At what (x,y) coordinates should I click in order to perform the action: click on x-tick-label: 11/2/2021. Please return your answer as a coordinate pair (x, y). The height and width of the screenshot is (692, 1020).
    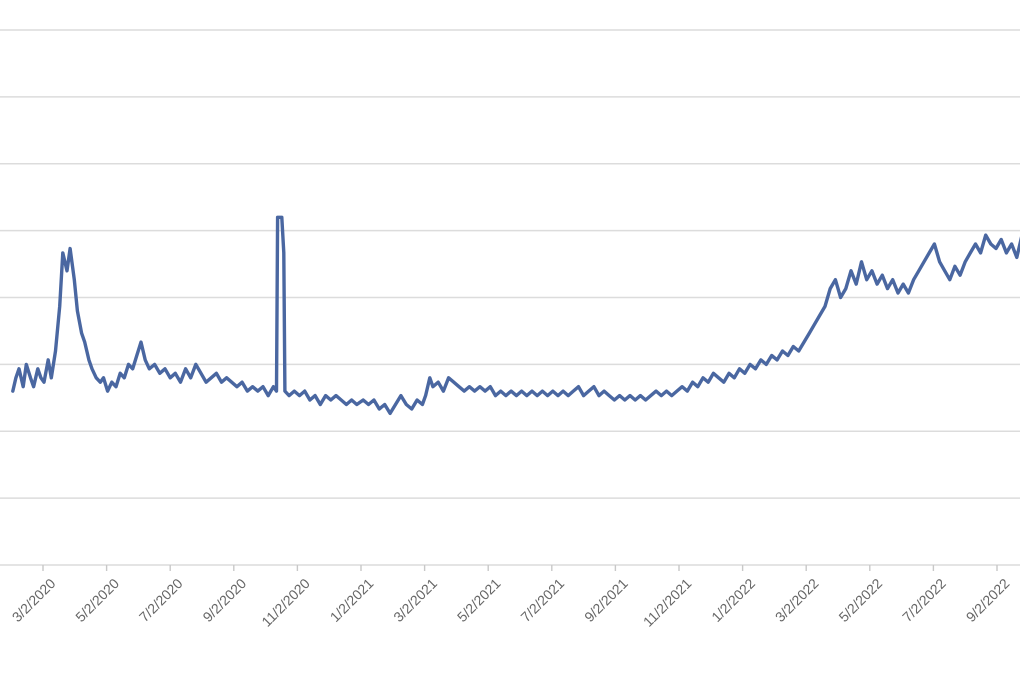
    Looking at the image, I should click on (667, 602).